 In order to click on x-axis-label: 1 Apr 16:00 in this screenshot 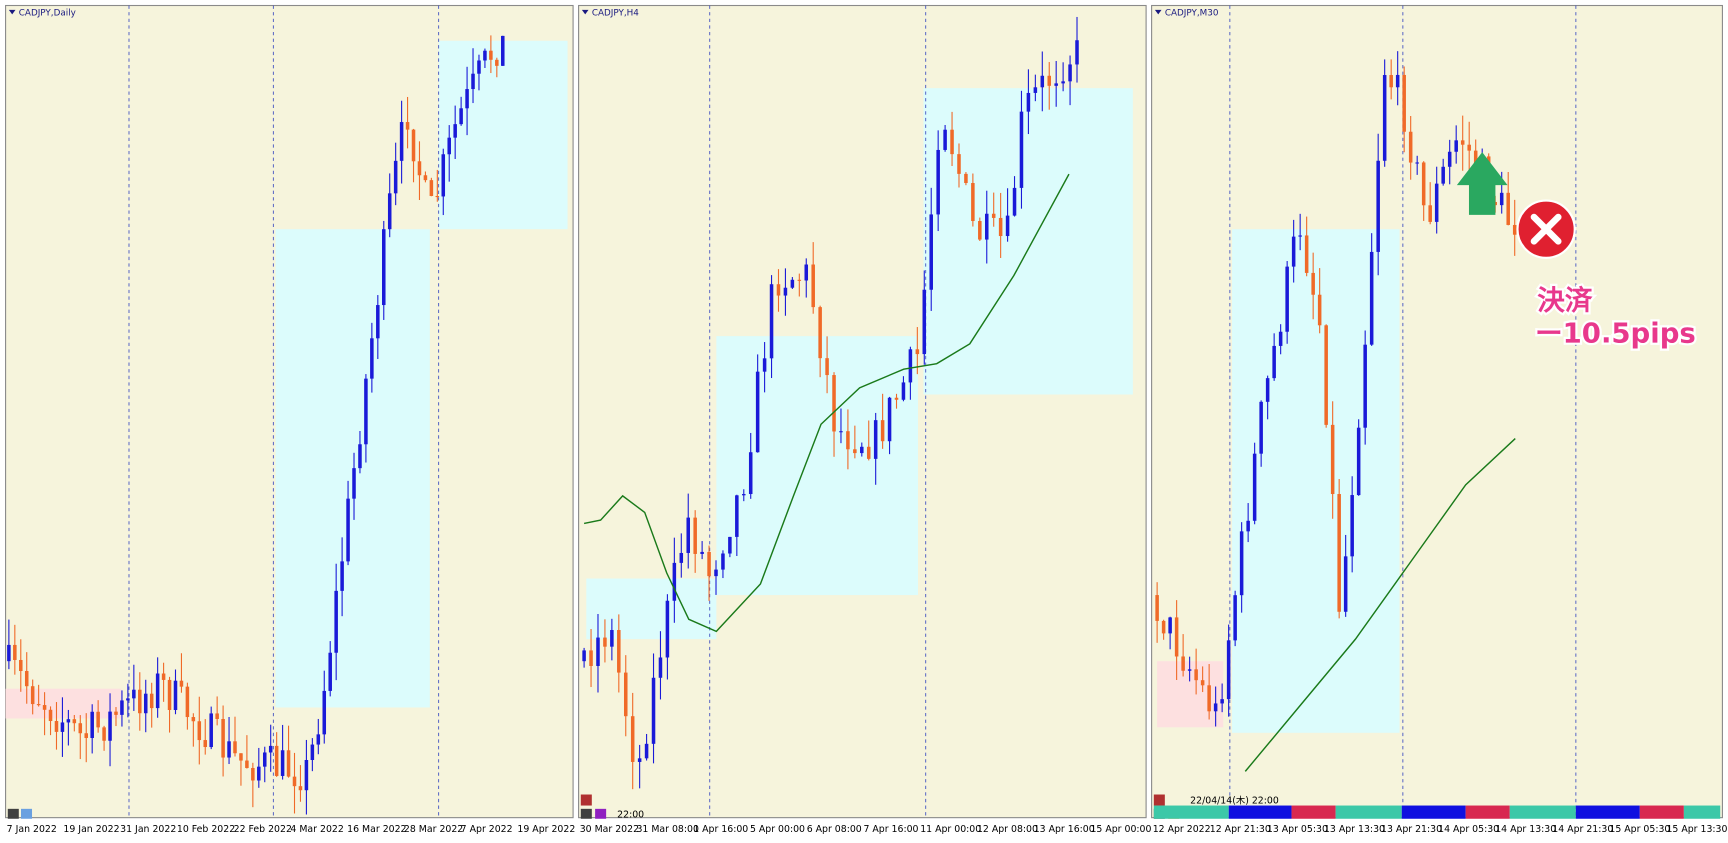, I will do `click(720, 829)`.